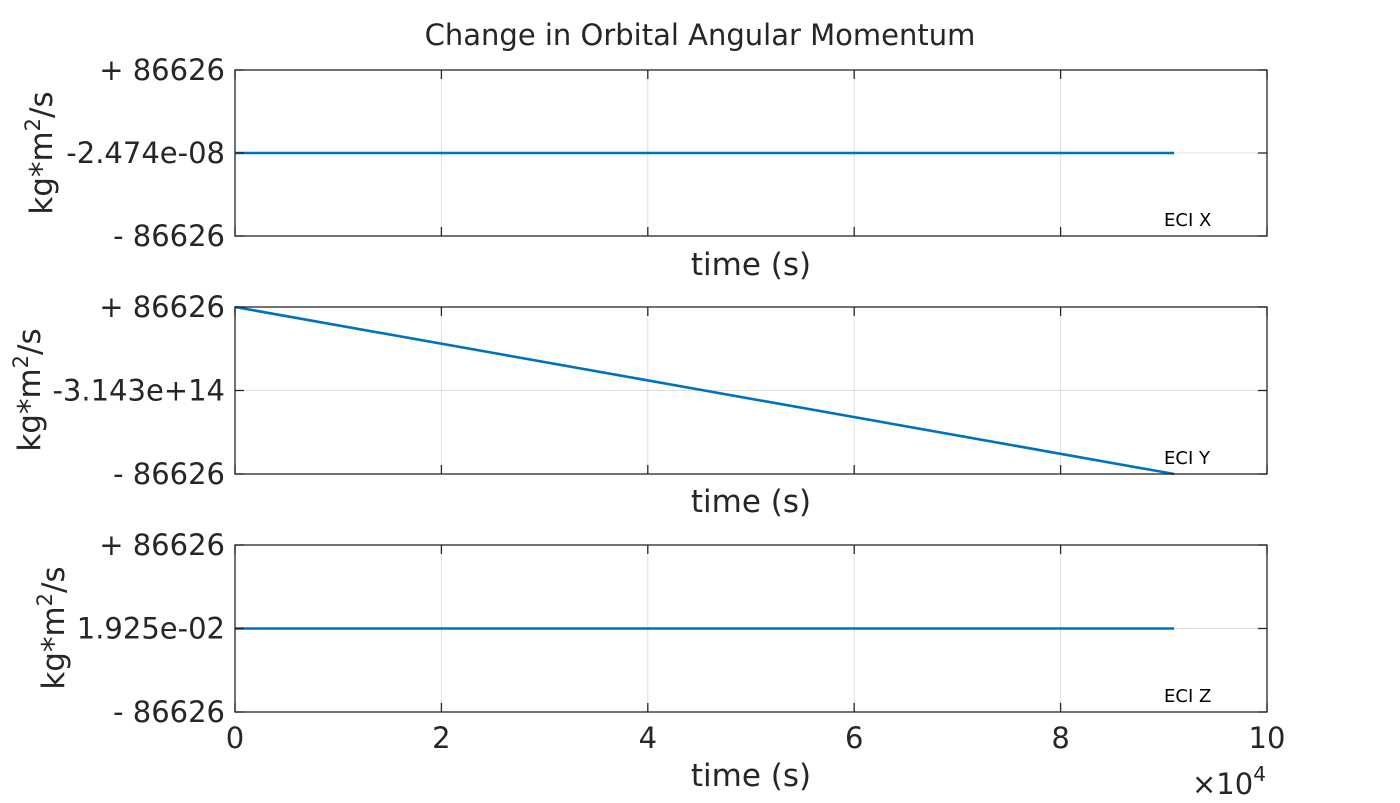  What do you see at coordinates (1222, 784) in the screenshot?
I see `x-multiplier-base: ×10` at bounding box center [1222, 784].